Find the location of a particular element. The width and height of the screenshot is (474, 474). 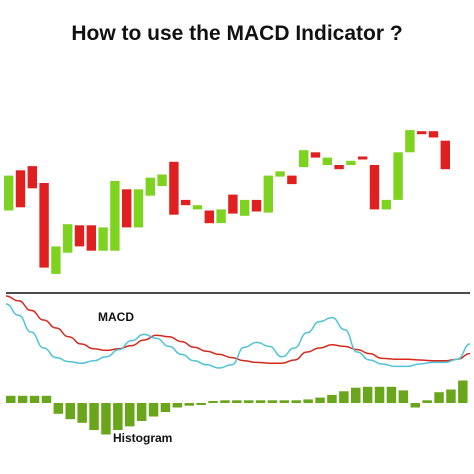

macd-label: MACD is located at coordinates (116, 317).